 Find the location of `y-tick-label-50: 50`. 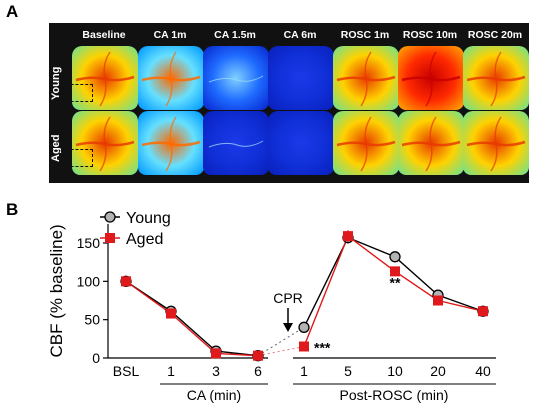

y-tick-label-50: 50 is located at coordinates (92, 320).